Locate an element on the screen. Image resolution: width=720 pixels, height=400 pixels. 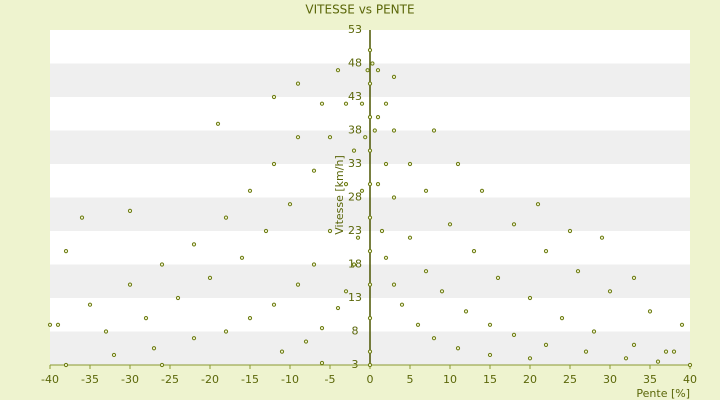
x-tick-label: -10 is located at coordinates (290, 379).